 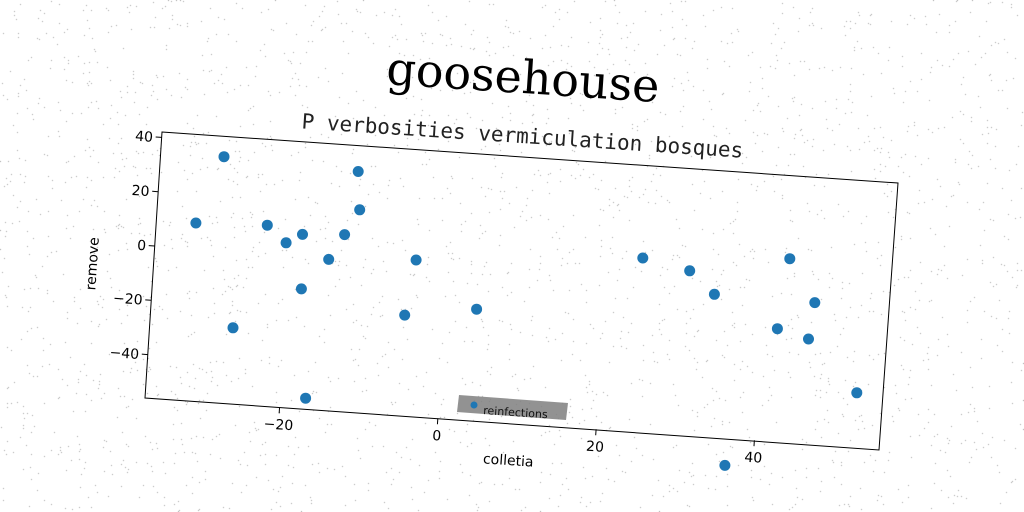 I want to click on legend-box, so click(x=512, y=407).